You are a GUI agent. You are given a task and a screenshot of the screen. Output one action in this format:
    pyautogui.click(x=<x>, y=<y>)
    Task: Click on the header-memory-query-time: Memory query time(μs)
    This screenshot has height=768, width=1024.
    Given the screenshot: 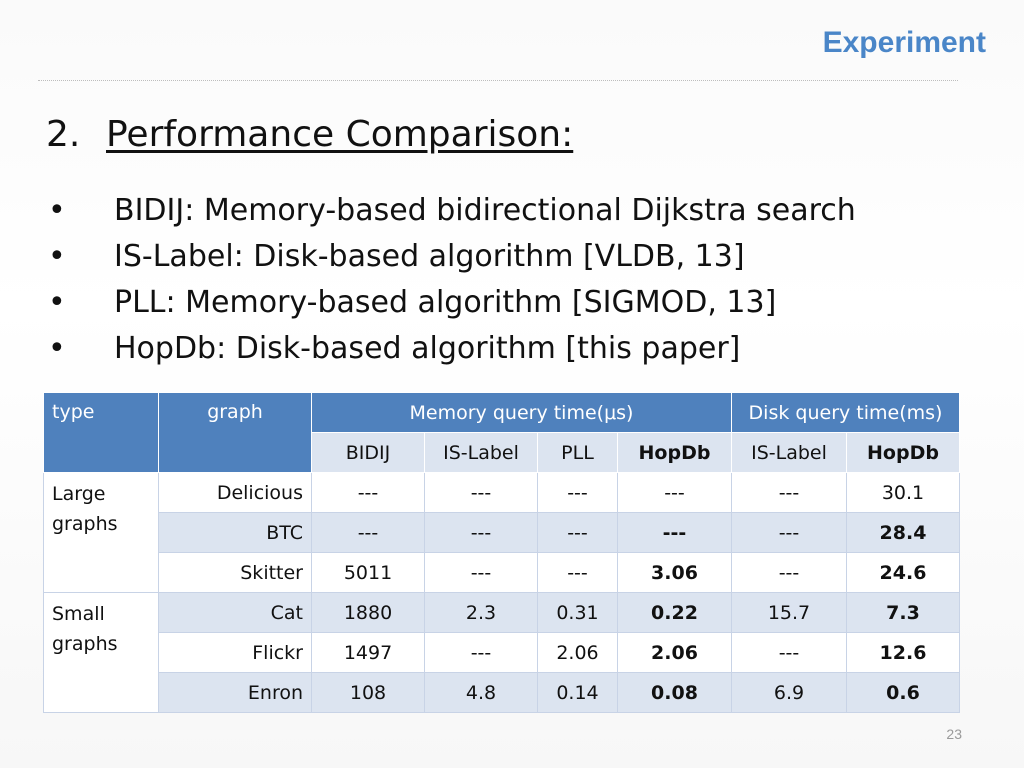 What is the action you would take?
    pyautogui.click(x=521, y=412)
    